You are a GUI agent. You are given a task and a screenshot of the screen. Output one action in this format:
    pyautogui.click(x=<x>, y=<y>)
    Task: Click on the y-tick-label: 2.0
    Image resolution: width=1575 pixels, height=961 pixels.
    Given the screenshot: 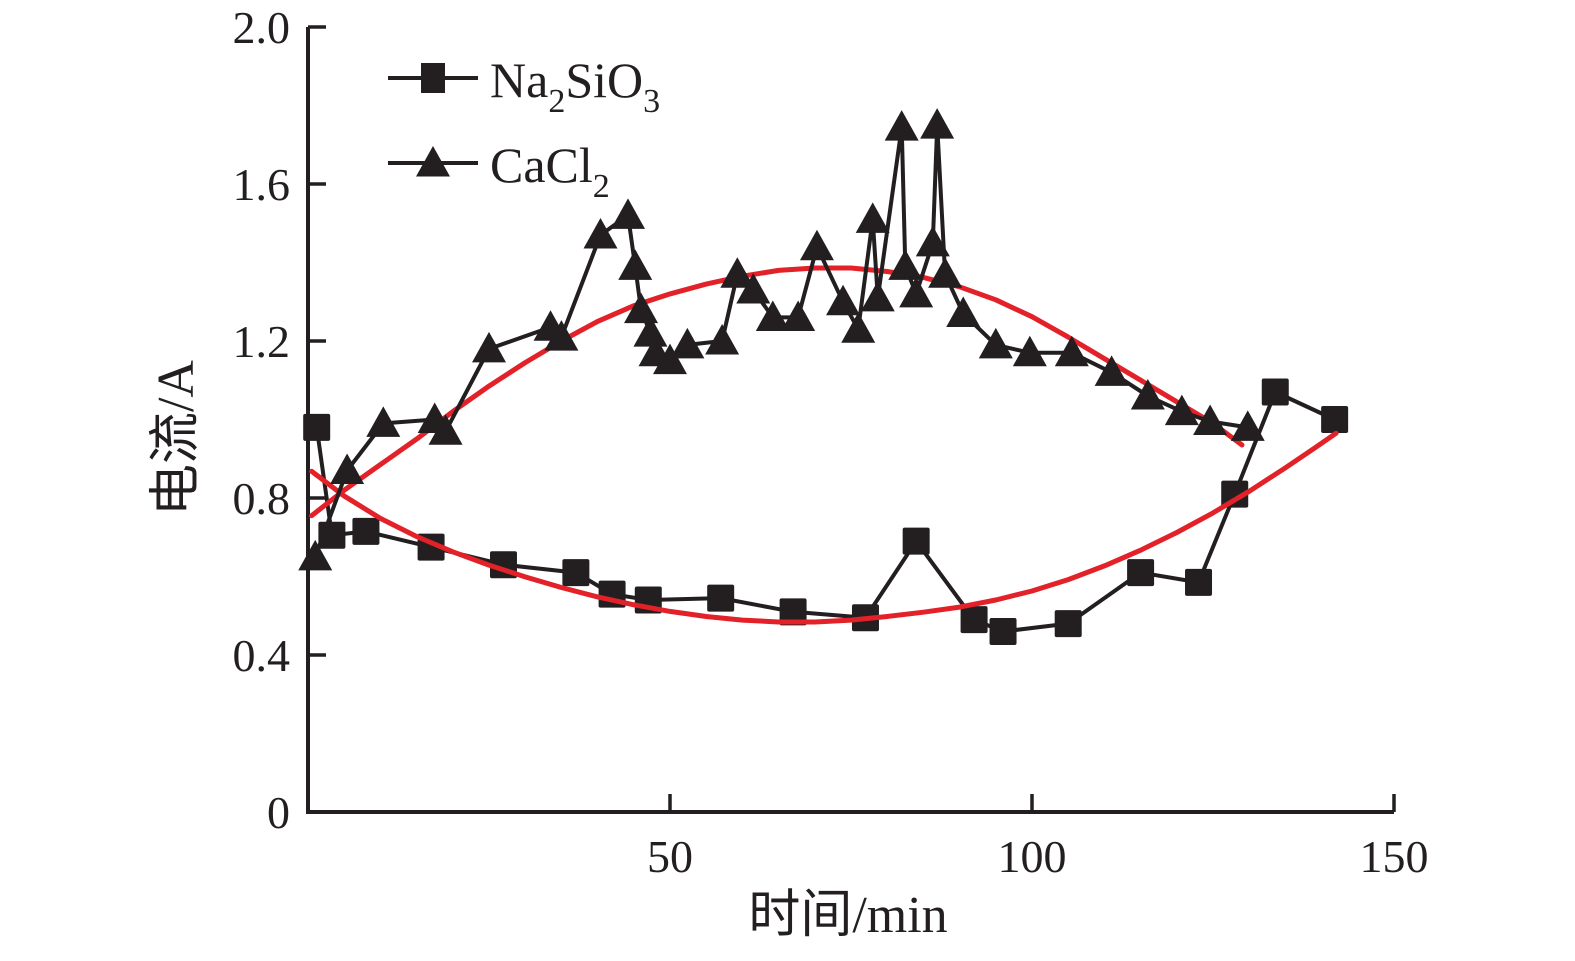 What is the action you would take?
    pyautogui.click(x=262, y=27)
    